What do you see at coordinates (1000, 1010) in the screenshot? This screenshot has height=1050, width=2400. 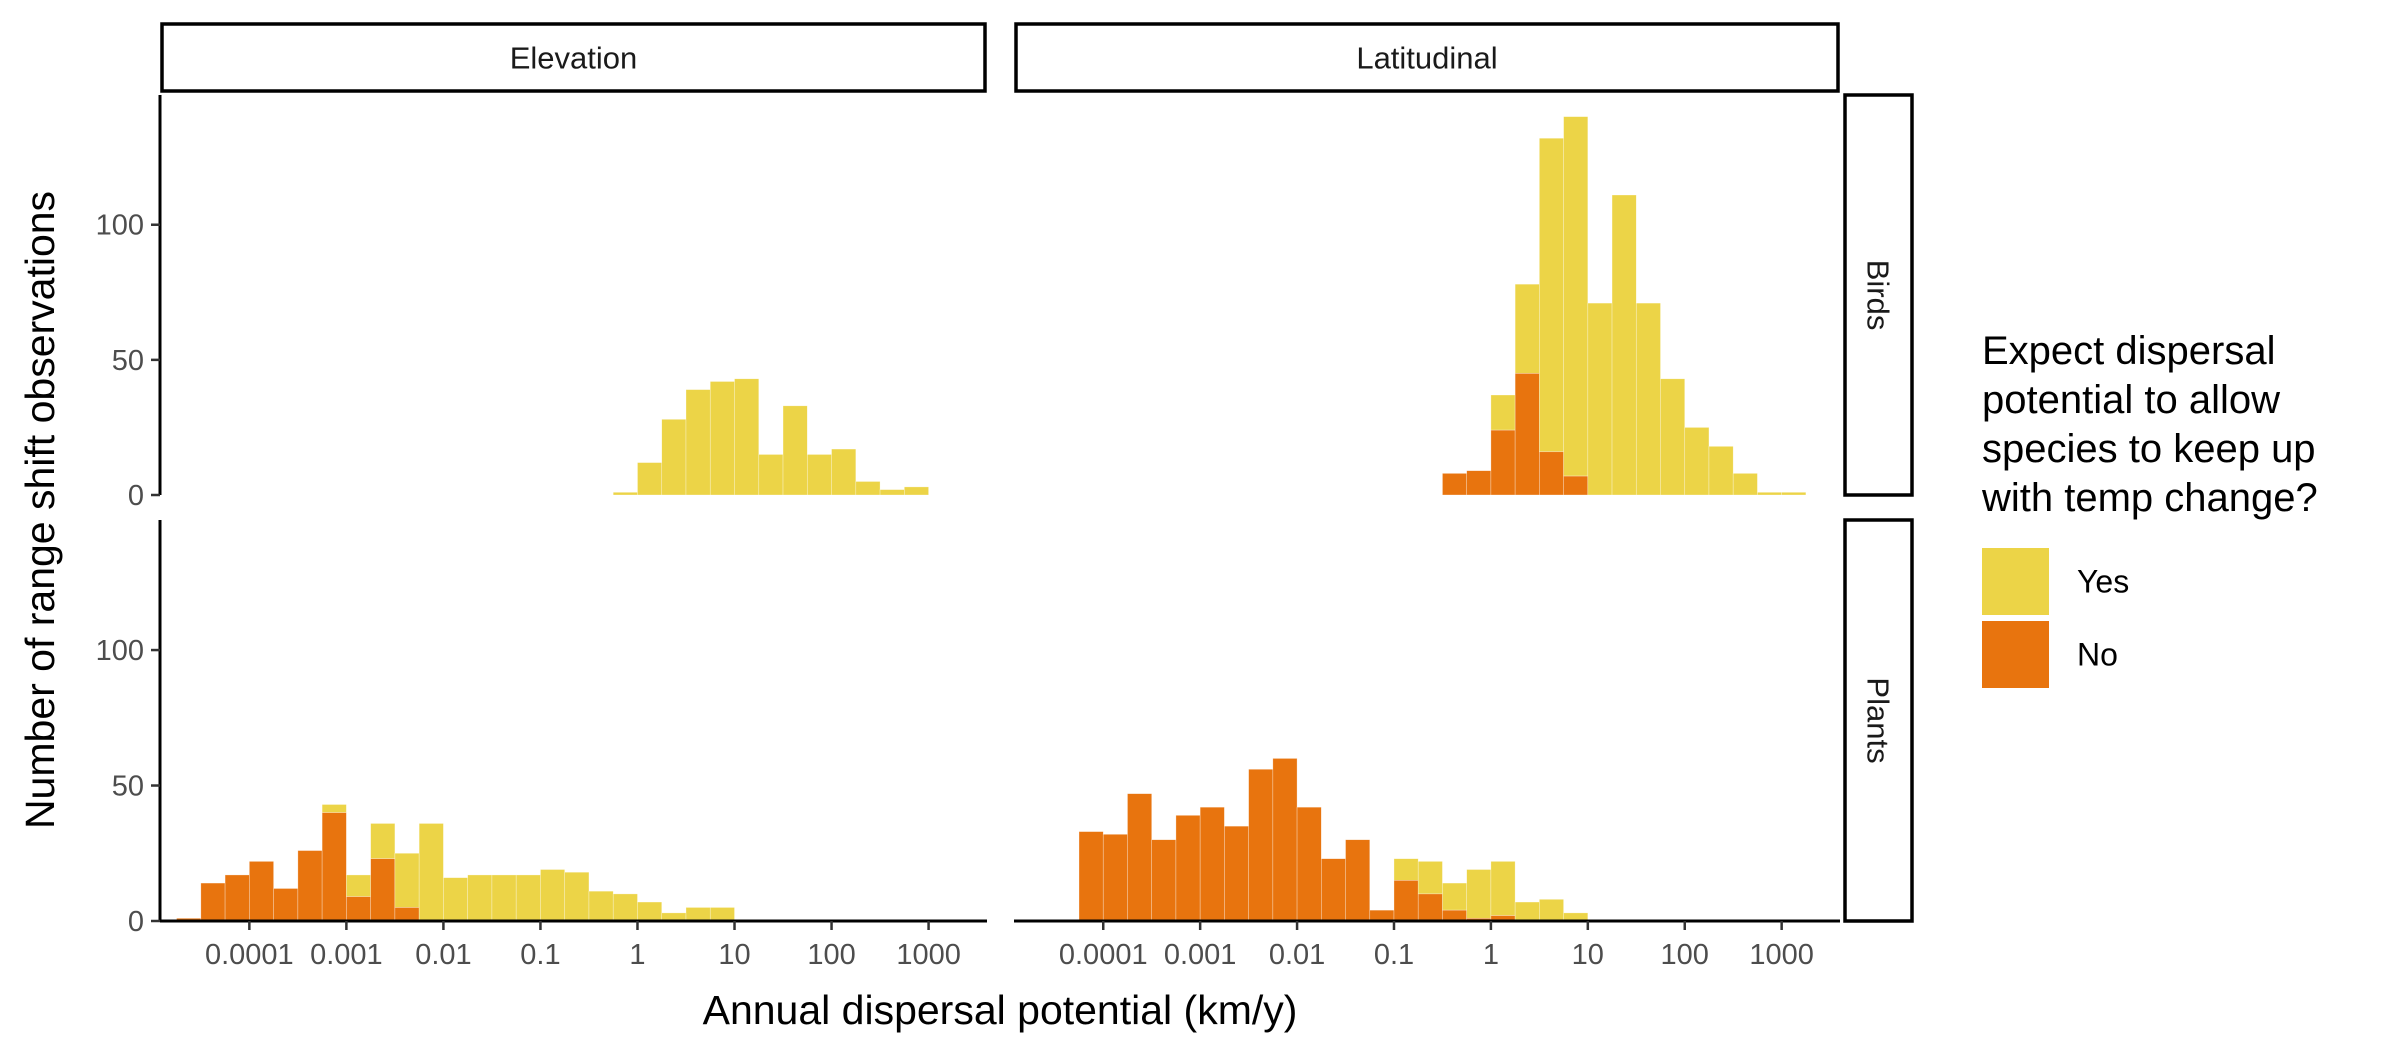 I see `x-axis-title: Annual dispersal potential (km/y)` at bounding box center [1000, 1010].